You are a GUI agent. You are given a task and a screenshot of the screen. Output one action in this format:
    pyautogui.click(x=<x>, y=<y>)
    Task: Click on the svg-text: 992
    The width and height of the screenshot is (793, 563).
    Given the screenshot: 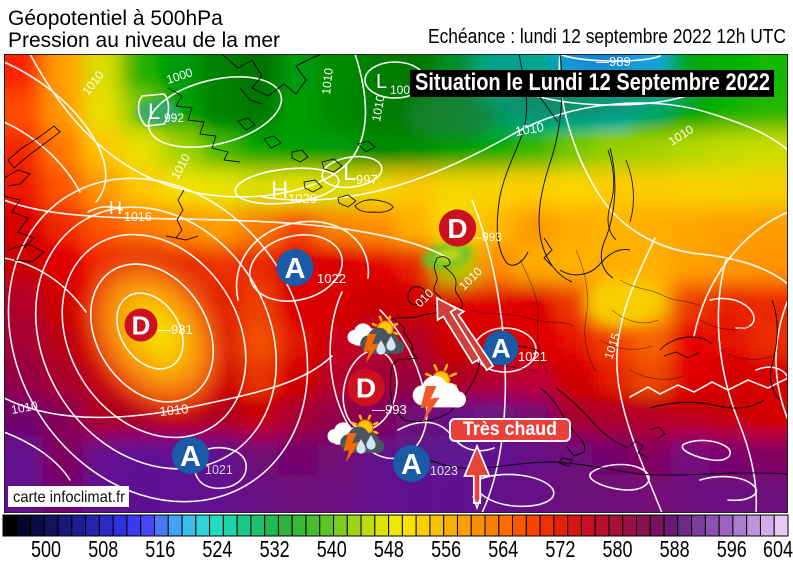 What is the action you would take?
    pyautogui.click(x=174, y=118)
    